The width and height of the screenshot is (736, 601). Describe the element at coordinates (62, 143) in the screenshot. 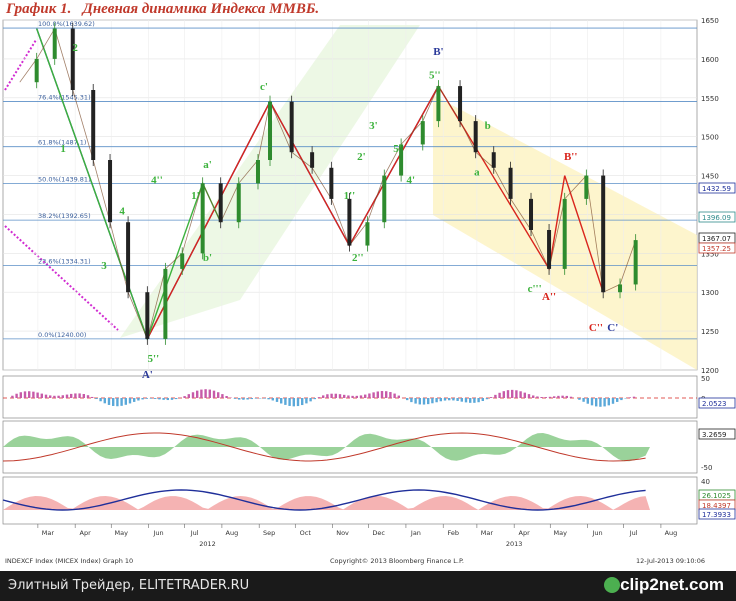

I see `fib-label: 61.8%(1487.1)` at that location.